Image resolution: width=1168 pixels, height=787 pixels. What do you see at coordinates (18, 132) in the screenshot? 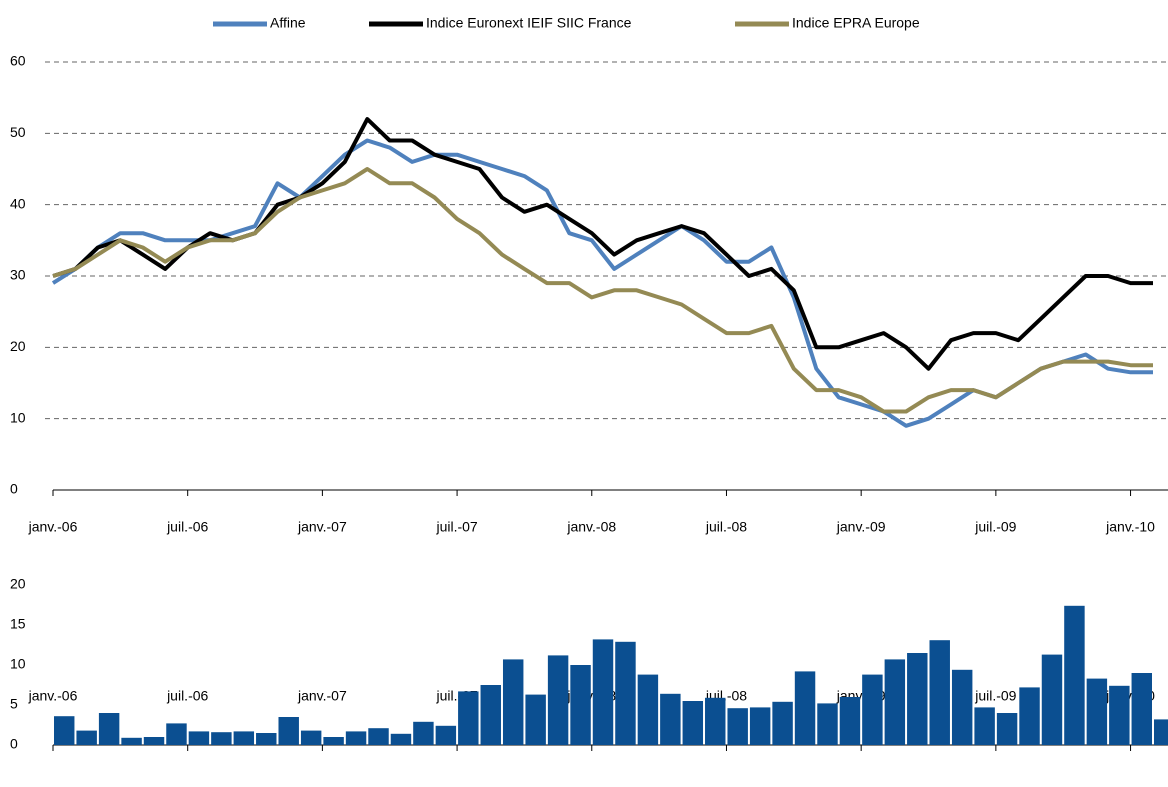
I see `y-tick-label: 50` at bounding box center [18, 132].